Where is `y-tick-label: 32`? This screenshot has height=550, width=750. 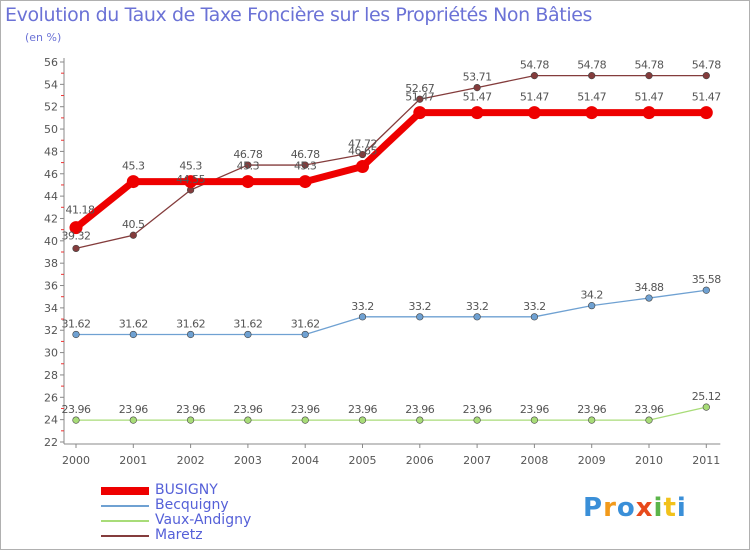
y-tick-label: 32 is located at coordinates (51, 330).